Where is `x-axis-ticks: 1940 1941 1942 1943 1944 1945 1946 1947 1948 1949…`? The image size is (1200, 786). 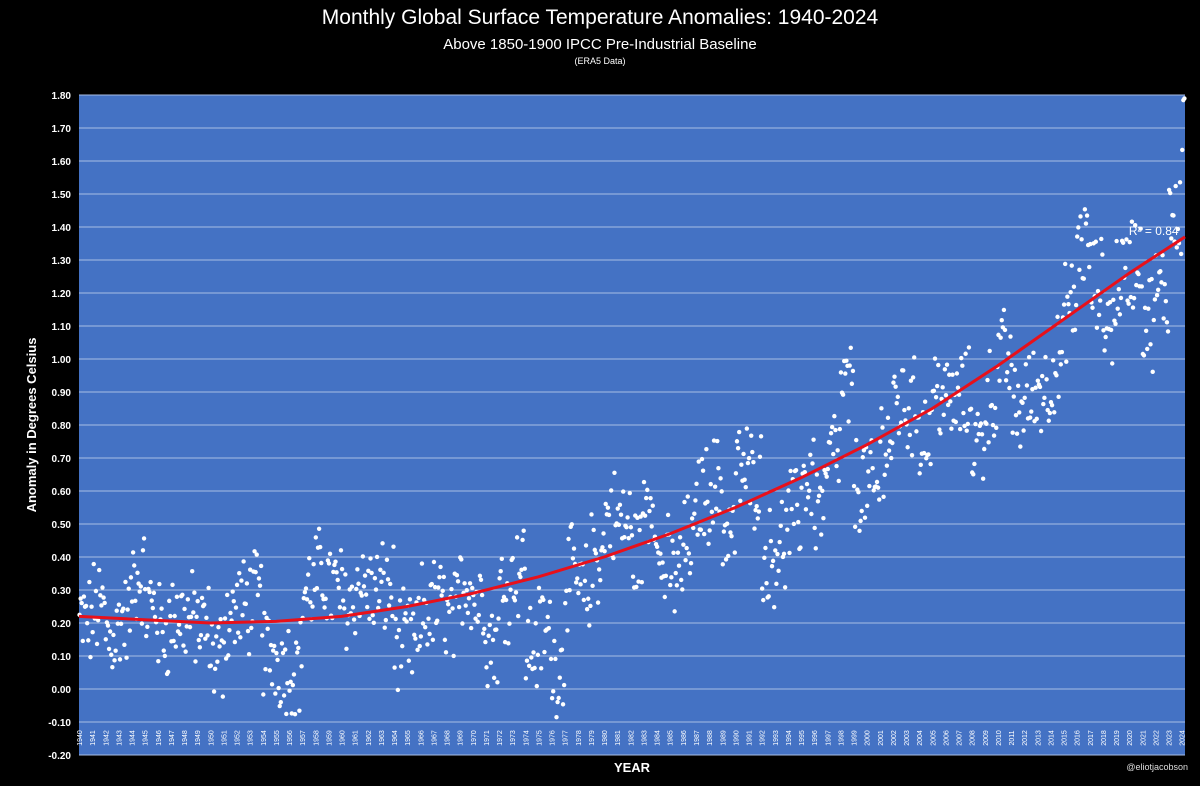 x-axis-ticks: 1940 1941 1942 1943 1944 1945 1946 1947 1948 1949… is located at coordinates (632, 738).